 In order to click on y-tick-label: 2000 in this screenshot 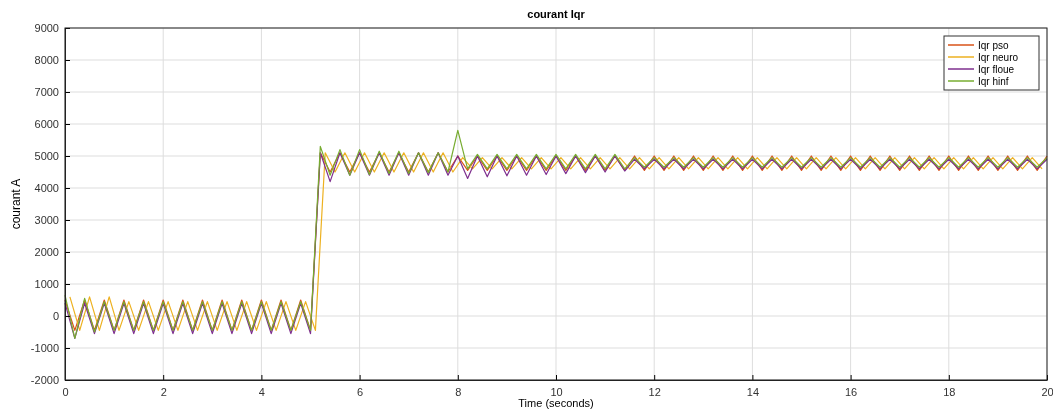, I will do `click(46, 252)`.